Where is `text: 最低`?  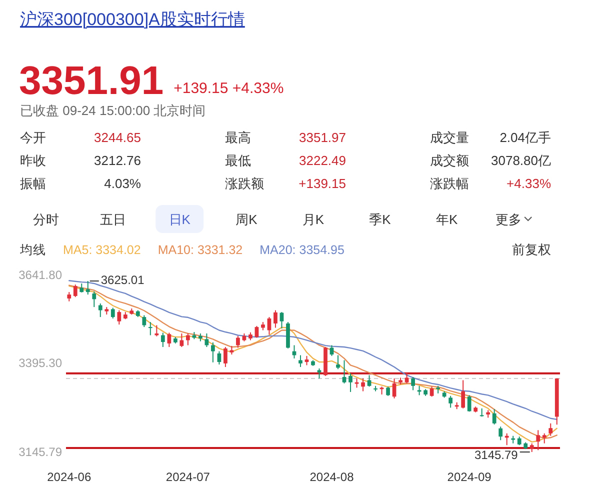
text: 最低 is located at coordinates (238, 160).